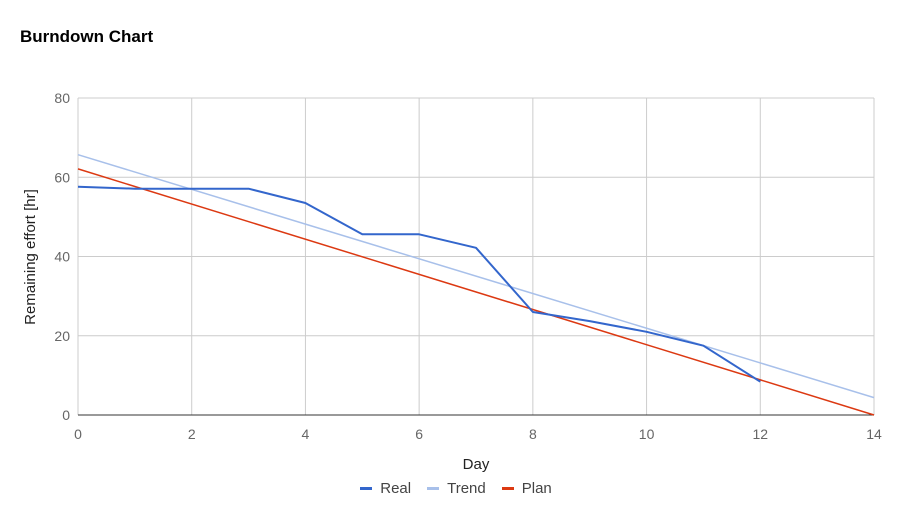 Image resolution: width=912 pixels, height=514 pixels. What do you see at coordinates (87, 36) in the screenshot?
I see `chart-title: Burndown Chart` at bounding box center [87, 36].